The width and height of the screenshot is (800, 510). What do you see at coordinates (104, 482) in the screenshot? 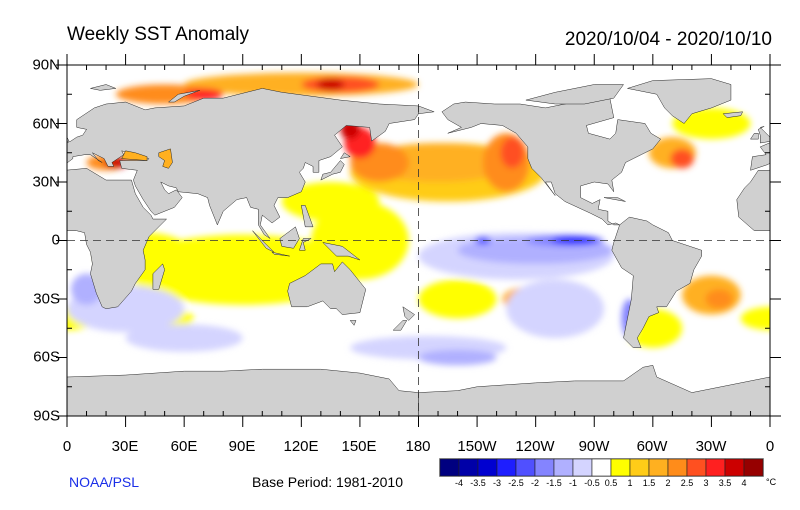
I see `org-credit: NOAA/PSL` at bounding box center [104, 482].